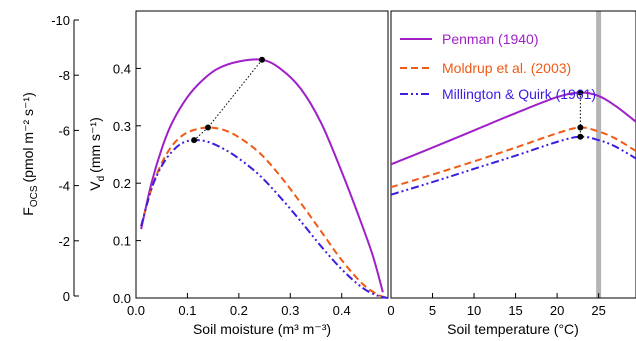 Image resolution: width=636 pixels, height=341 pixels. I want to click on right-panel-ticks: 0 5 10 15 20 25, so click(496, 305).